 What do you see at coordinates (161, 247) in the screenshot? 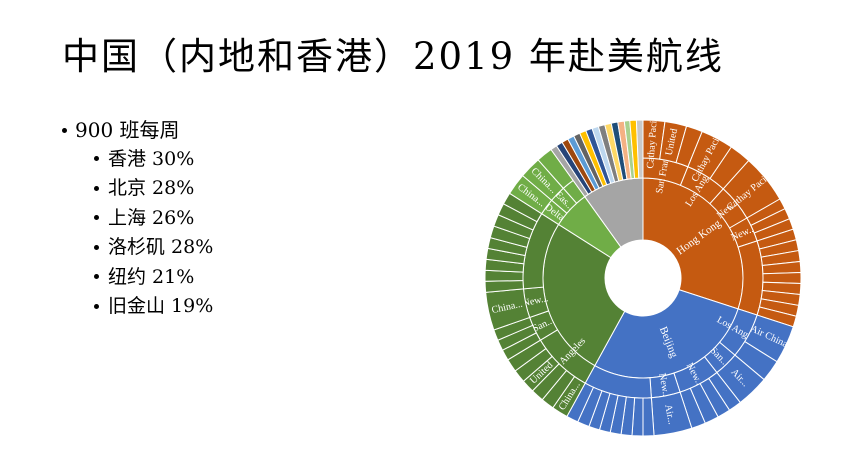
I see `sub-bullet-text: 洛杉矶 28%` at bounding box center [161, 247].